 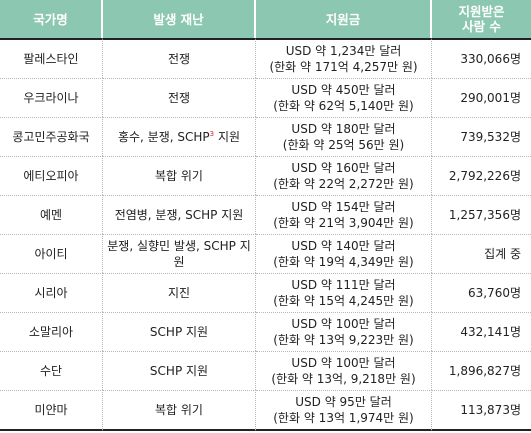 I want to click on support-cell: USD 약 100만 달러 (한화 약 13억 9,223만 원), so click(x=344, y=331).